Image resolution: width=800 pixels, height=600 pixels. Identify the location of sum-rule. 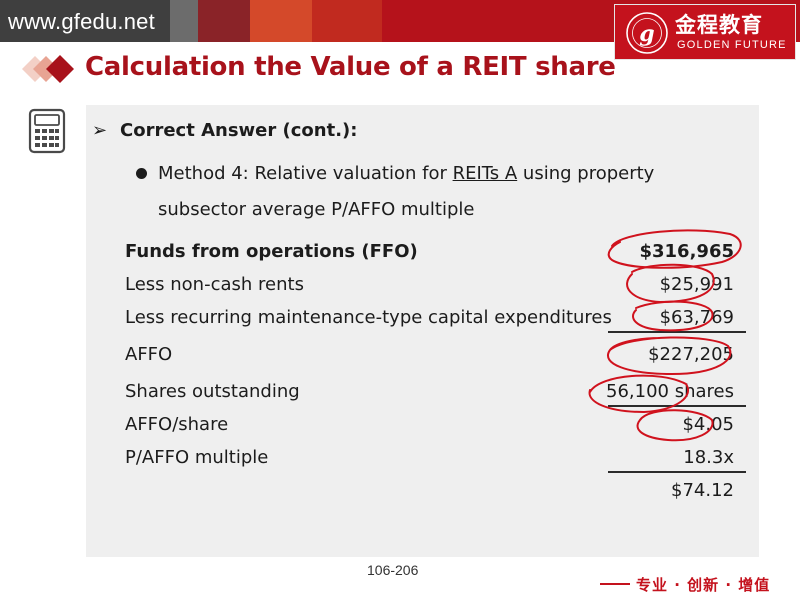
(677, 332).